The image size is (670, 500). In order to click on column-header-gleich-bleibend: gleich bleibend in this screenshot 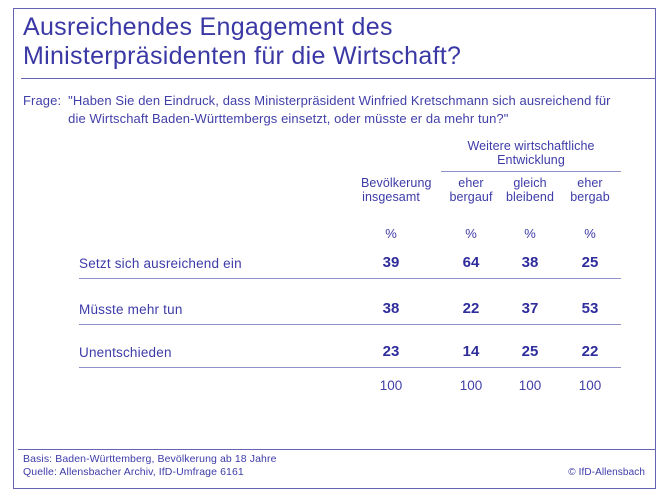, I will do `click(530, 190)`.